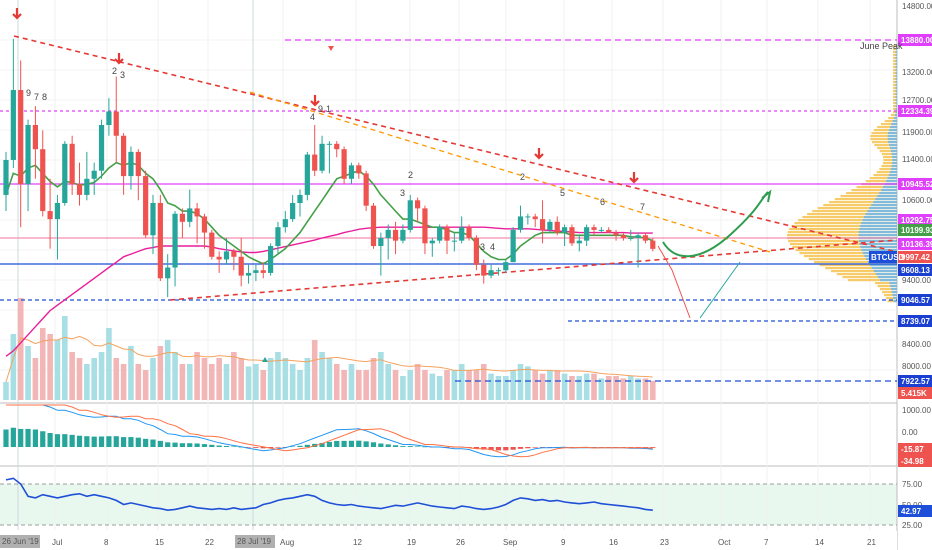 The image size is (932, 550). What do you see at coordinates (912, 461) in the screenshot?
I see `macd-tag-text: -34.98` at bounding box center [912, 461].